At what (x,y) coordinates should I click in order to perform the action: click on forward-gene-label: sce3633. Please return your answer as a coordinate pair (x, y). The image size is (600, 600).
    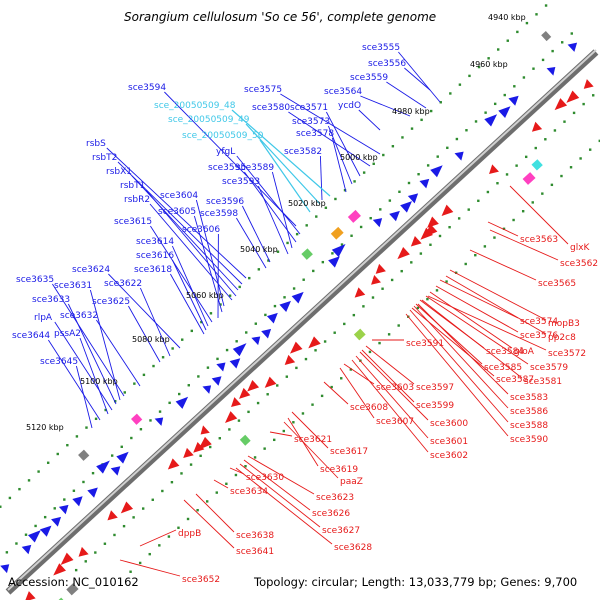
    Looking at the image, I should click on (51, 300).